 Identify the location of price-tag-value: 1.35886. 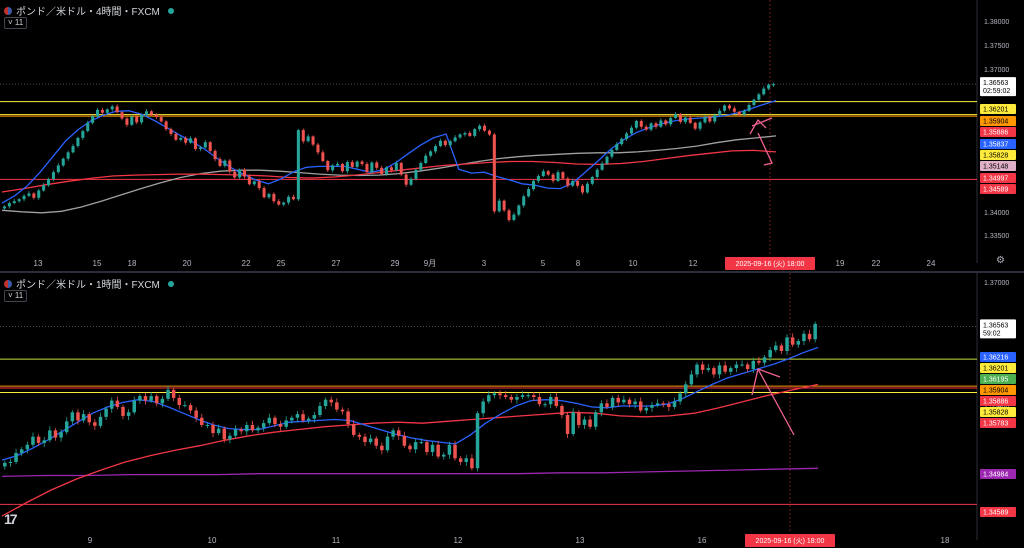
(995, 402).